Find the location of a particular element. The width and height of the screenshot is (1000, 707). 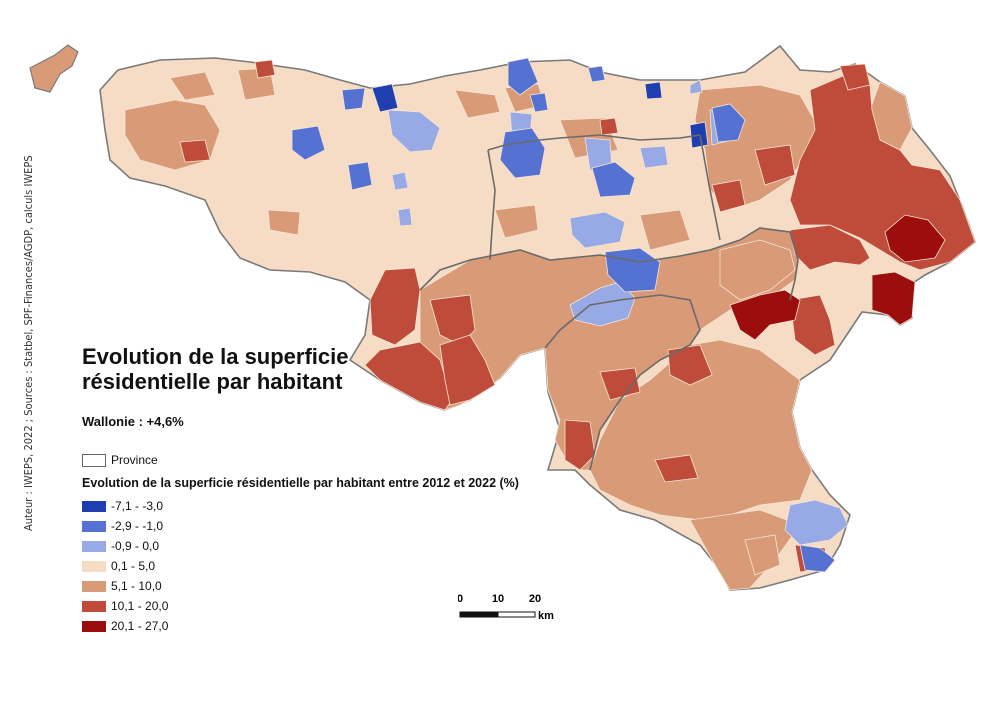

legend-class: 0,1 - 5,0 is located at coordinates (300, 566).